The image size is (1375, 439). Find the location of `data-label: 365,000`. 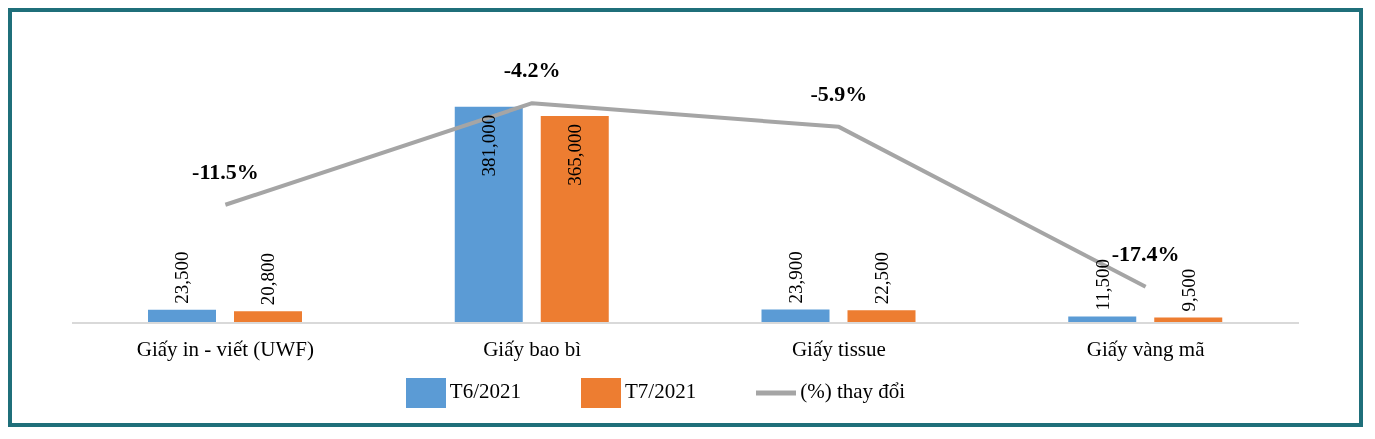

data-label: 365,000 is located at coordinates (575, 154).